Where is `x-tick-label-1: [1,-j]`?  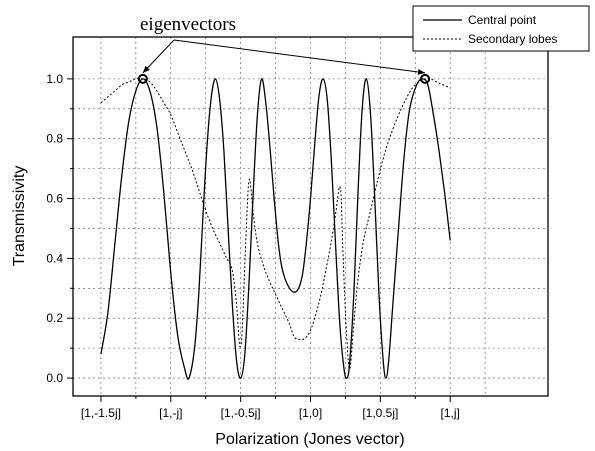 x-tick-label-1: [1,-j] is located at coordinates (170, 413).